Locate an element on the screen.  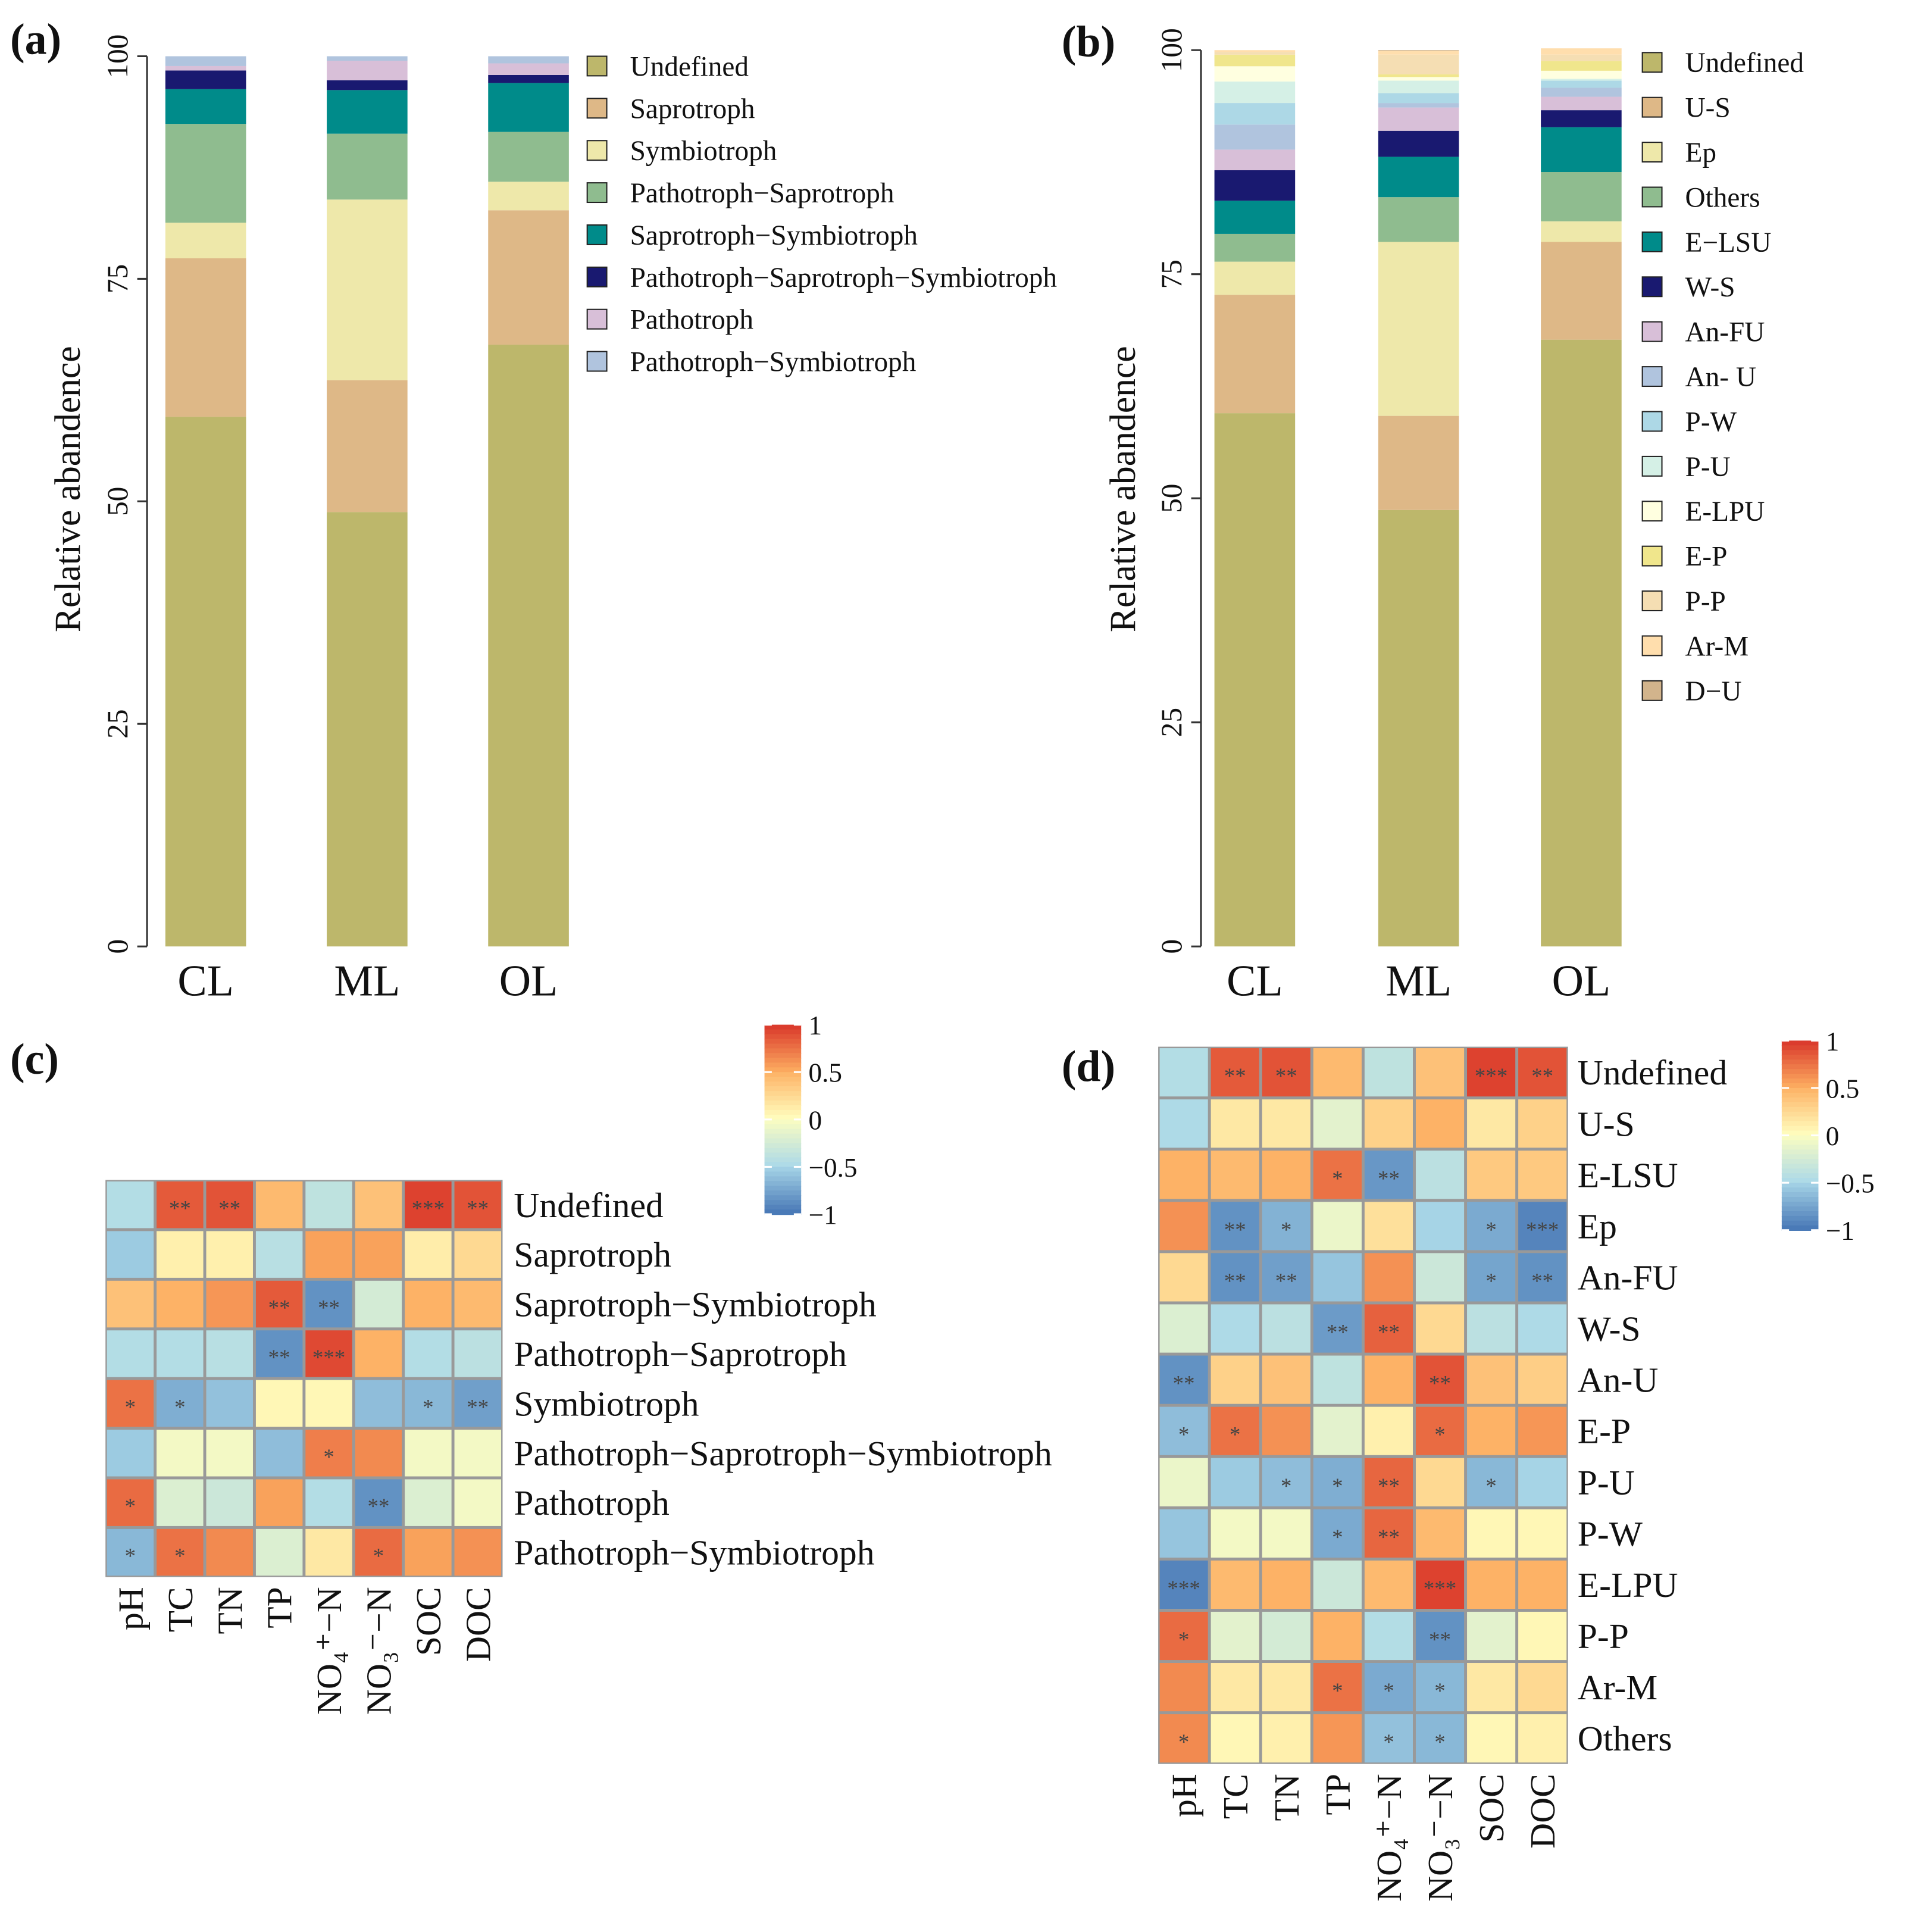
column-label: SOC is located at coordinates (429, 1621).